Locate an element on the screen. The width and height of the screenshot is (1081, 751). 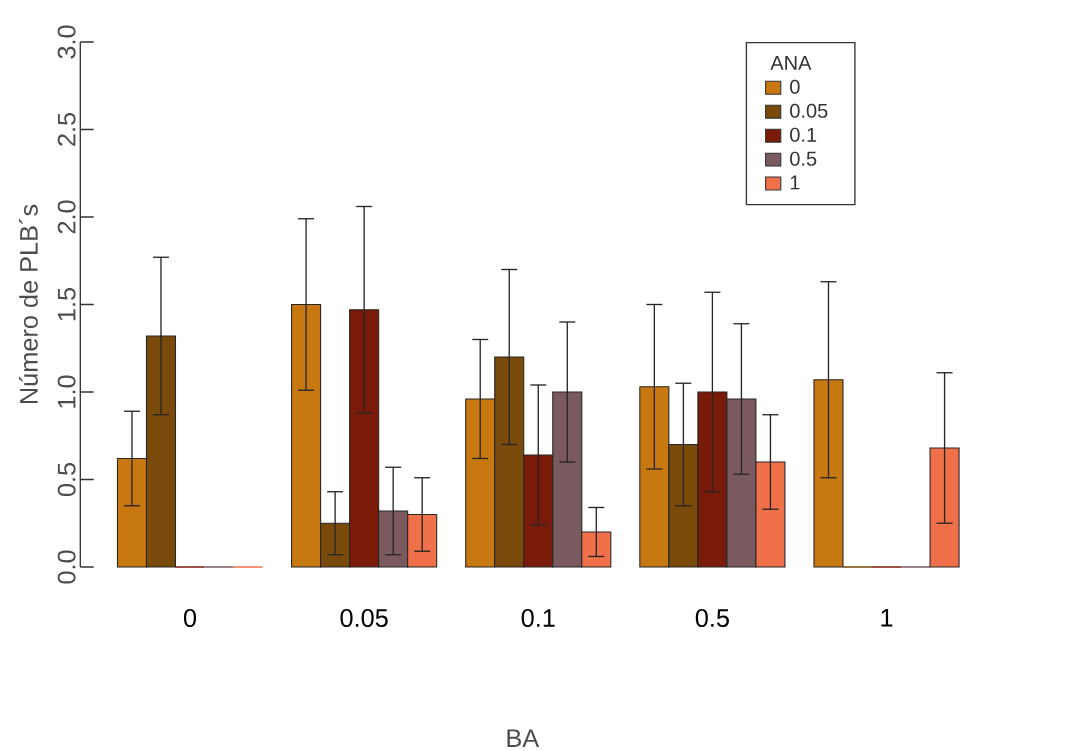
legend-label: 1 is located at coordinates (795, 182).